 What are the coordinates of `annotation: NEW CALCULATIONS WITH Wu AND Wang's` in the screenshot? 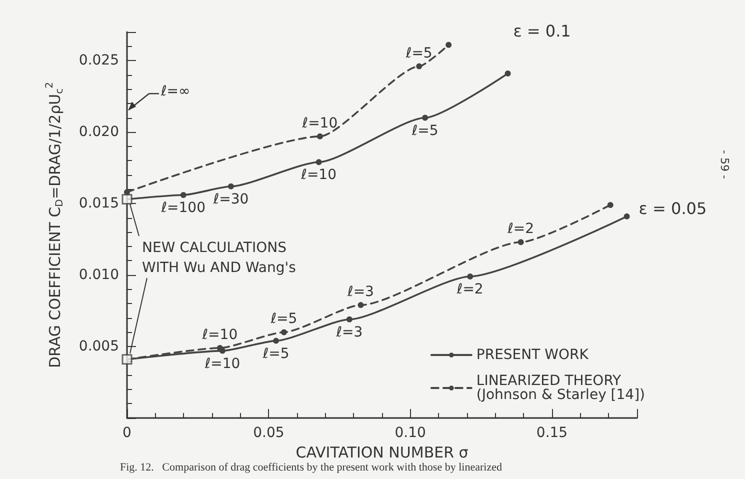 It's located at (219, 258).